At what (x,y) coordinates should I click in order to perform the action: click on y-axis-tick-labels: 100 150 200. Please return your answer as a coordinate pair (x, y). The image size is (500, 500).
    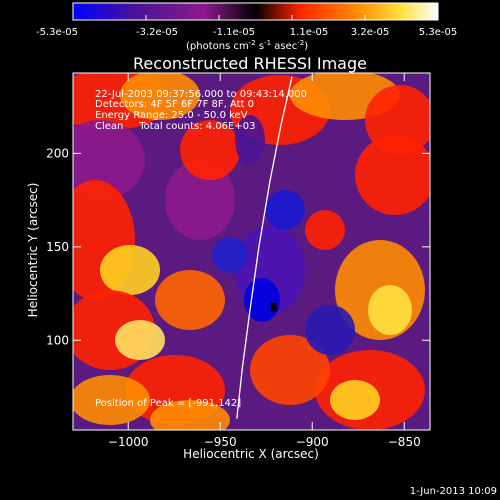
    Looking at the image, I should click on (57, 246).